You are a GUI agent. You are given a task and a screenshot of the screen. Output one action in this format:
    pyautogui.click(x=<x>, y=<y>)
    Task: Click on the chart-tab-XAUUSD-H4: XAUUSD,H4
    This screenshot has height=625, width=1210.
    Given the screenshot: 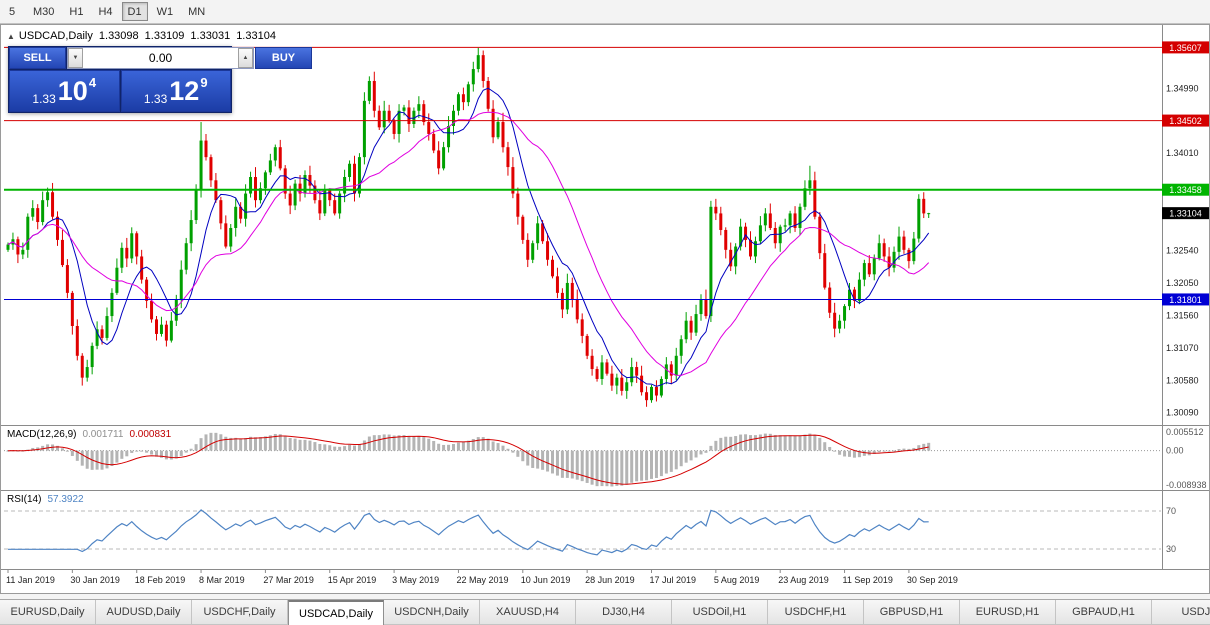 What is the action you would take?
    pyautogui.click(x=528, y=612)
    